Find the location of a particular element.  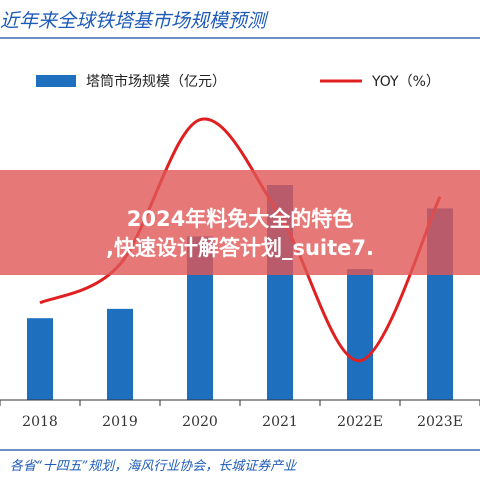

source-note: 各省“十四五”规划，海风行业协会，长城证券产业 is located at coordinates (153, 466).